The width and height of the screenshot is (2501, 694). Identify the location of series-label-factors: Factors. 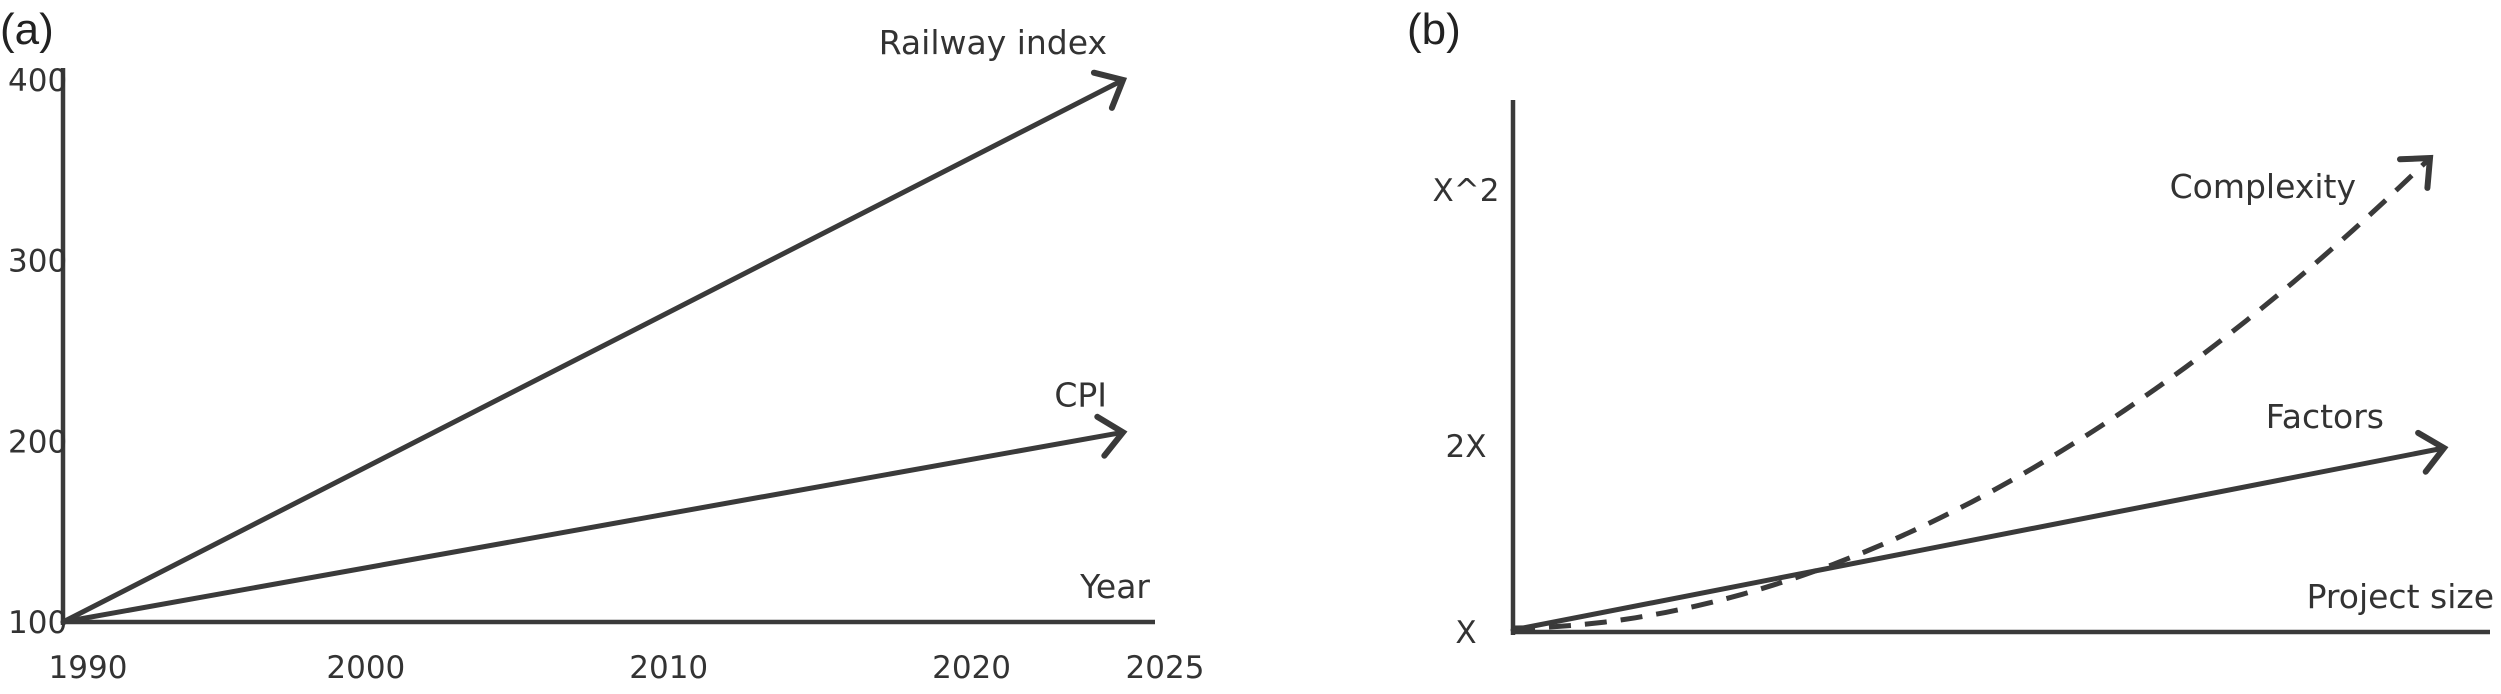
(2325, 416).